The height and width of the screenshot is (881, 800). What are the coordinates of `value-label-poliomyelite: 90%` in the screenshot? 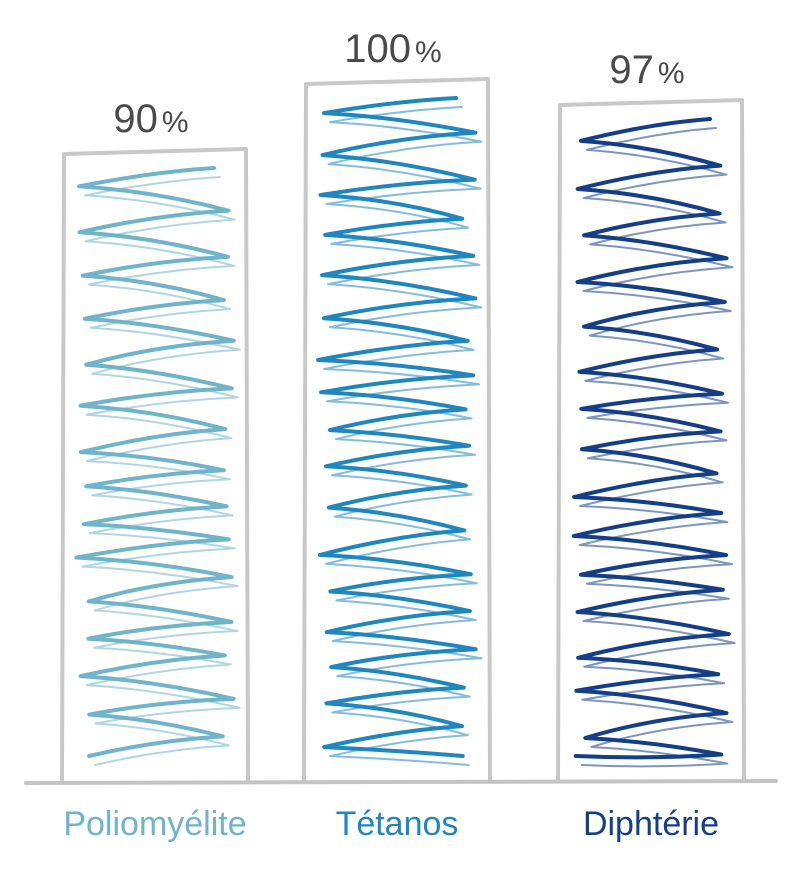 It's located at (150, 119).